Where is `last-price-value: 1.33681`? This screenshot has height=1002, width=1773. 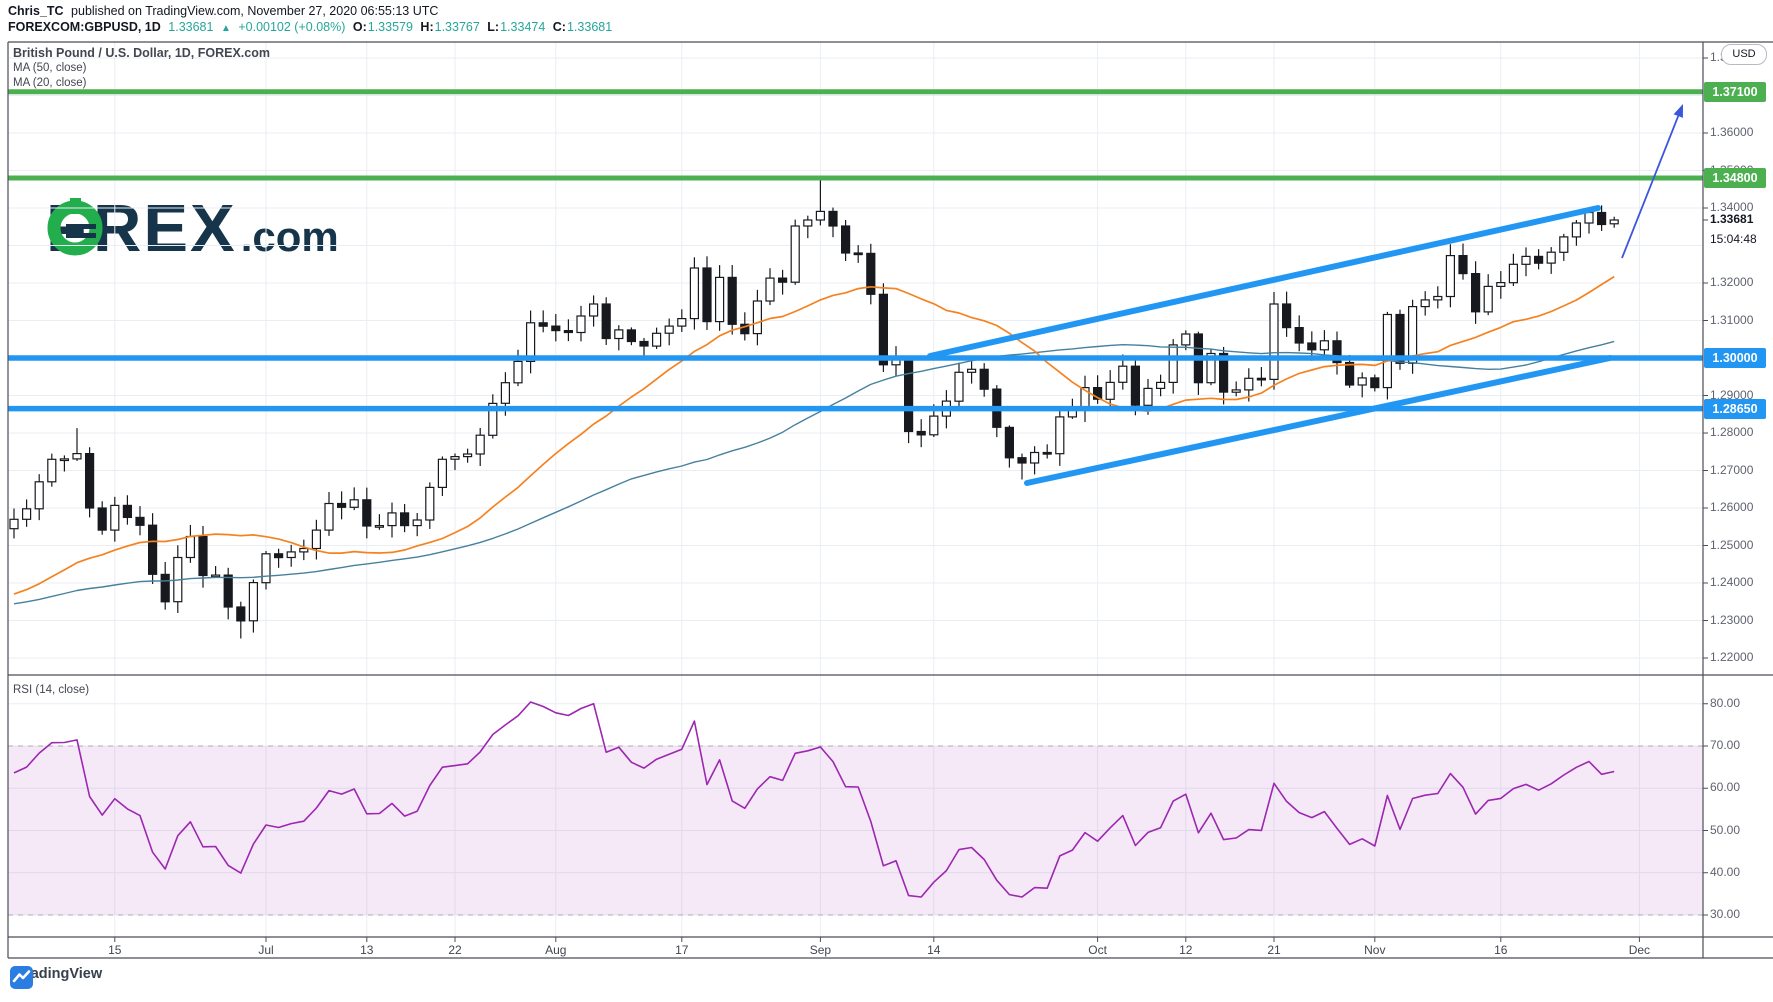 last-price-value: 1.33681 is located at coordinates (191, 27).